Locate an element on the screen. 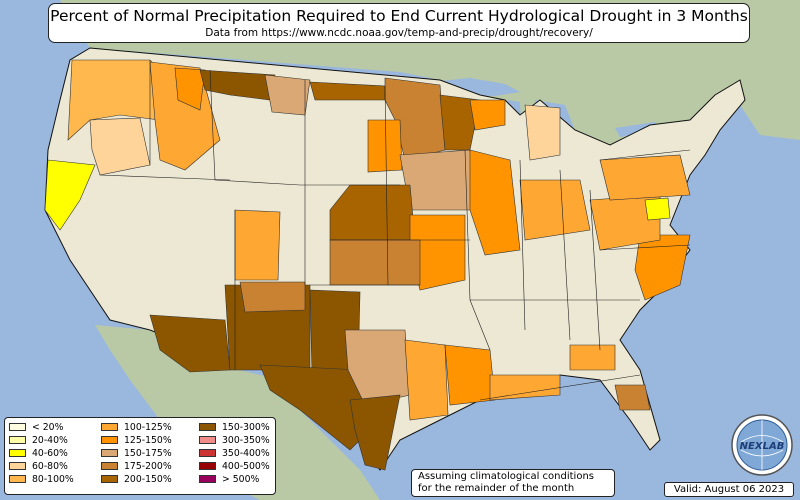  logo-text: NEXLAB is located at coordinates (762, 446).